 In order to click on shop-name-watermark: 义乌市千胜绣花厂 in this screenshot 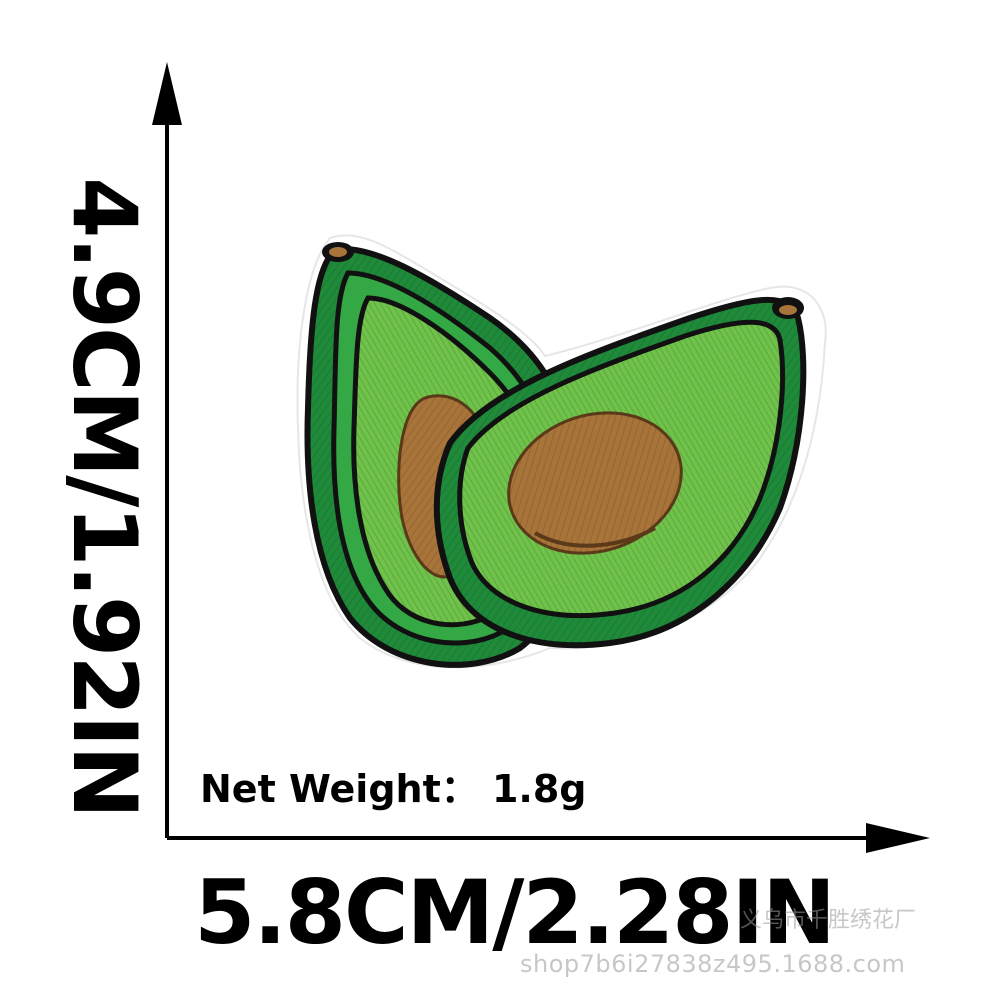, I will do `click(828, 920)`.